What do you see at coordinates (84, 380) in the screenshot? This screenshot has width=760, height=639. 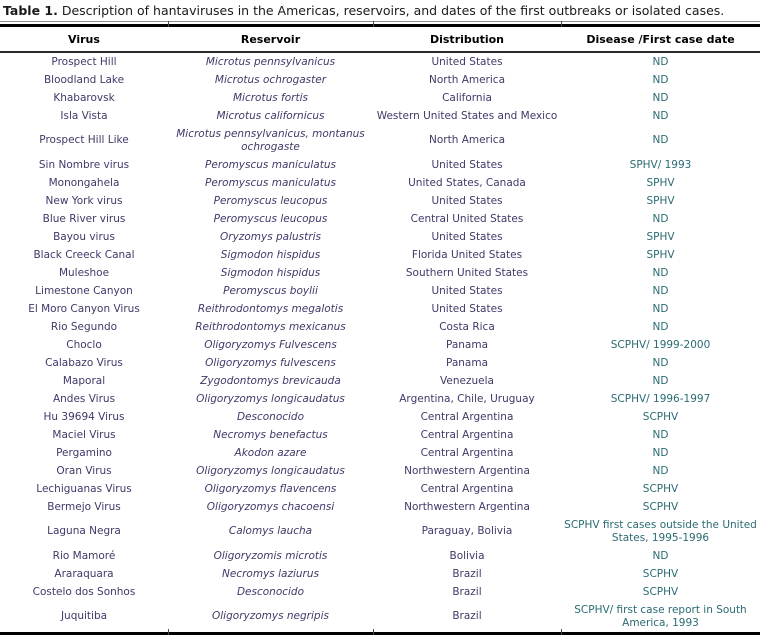 I see `cell-virus: Maporal` at bounding box center [84, 380].